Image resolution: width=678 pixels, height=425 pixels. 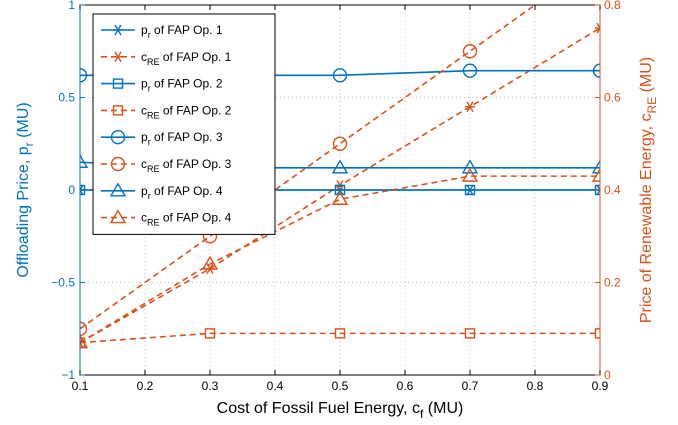 What do you see at coordinates (63, 283) in the screenshot?
I see `left-y-tick-label: −0.5` at bounding box center [63, 283].